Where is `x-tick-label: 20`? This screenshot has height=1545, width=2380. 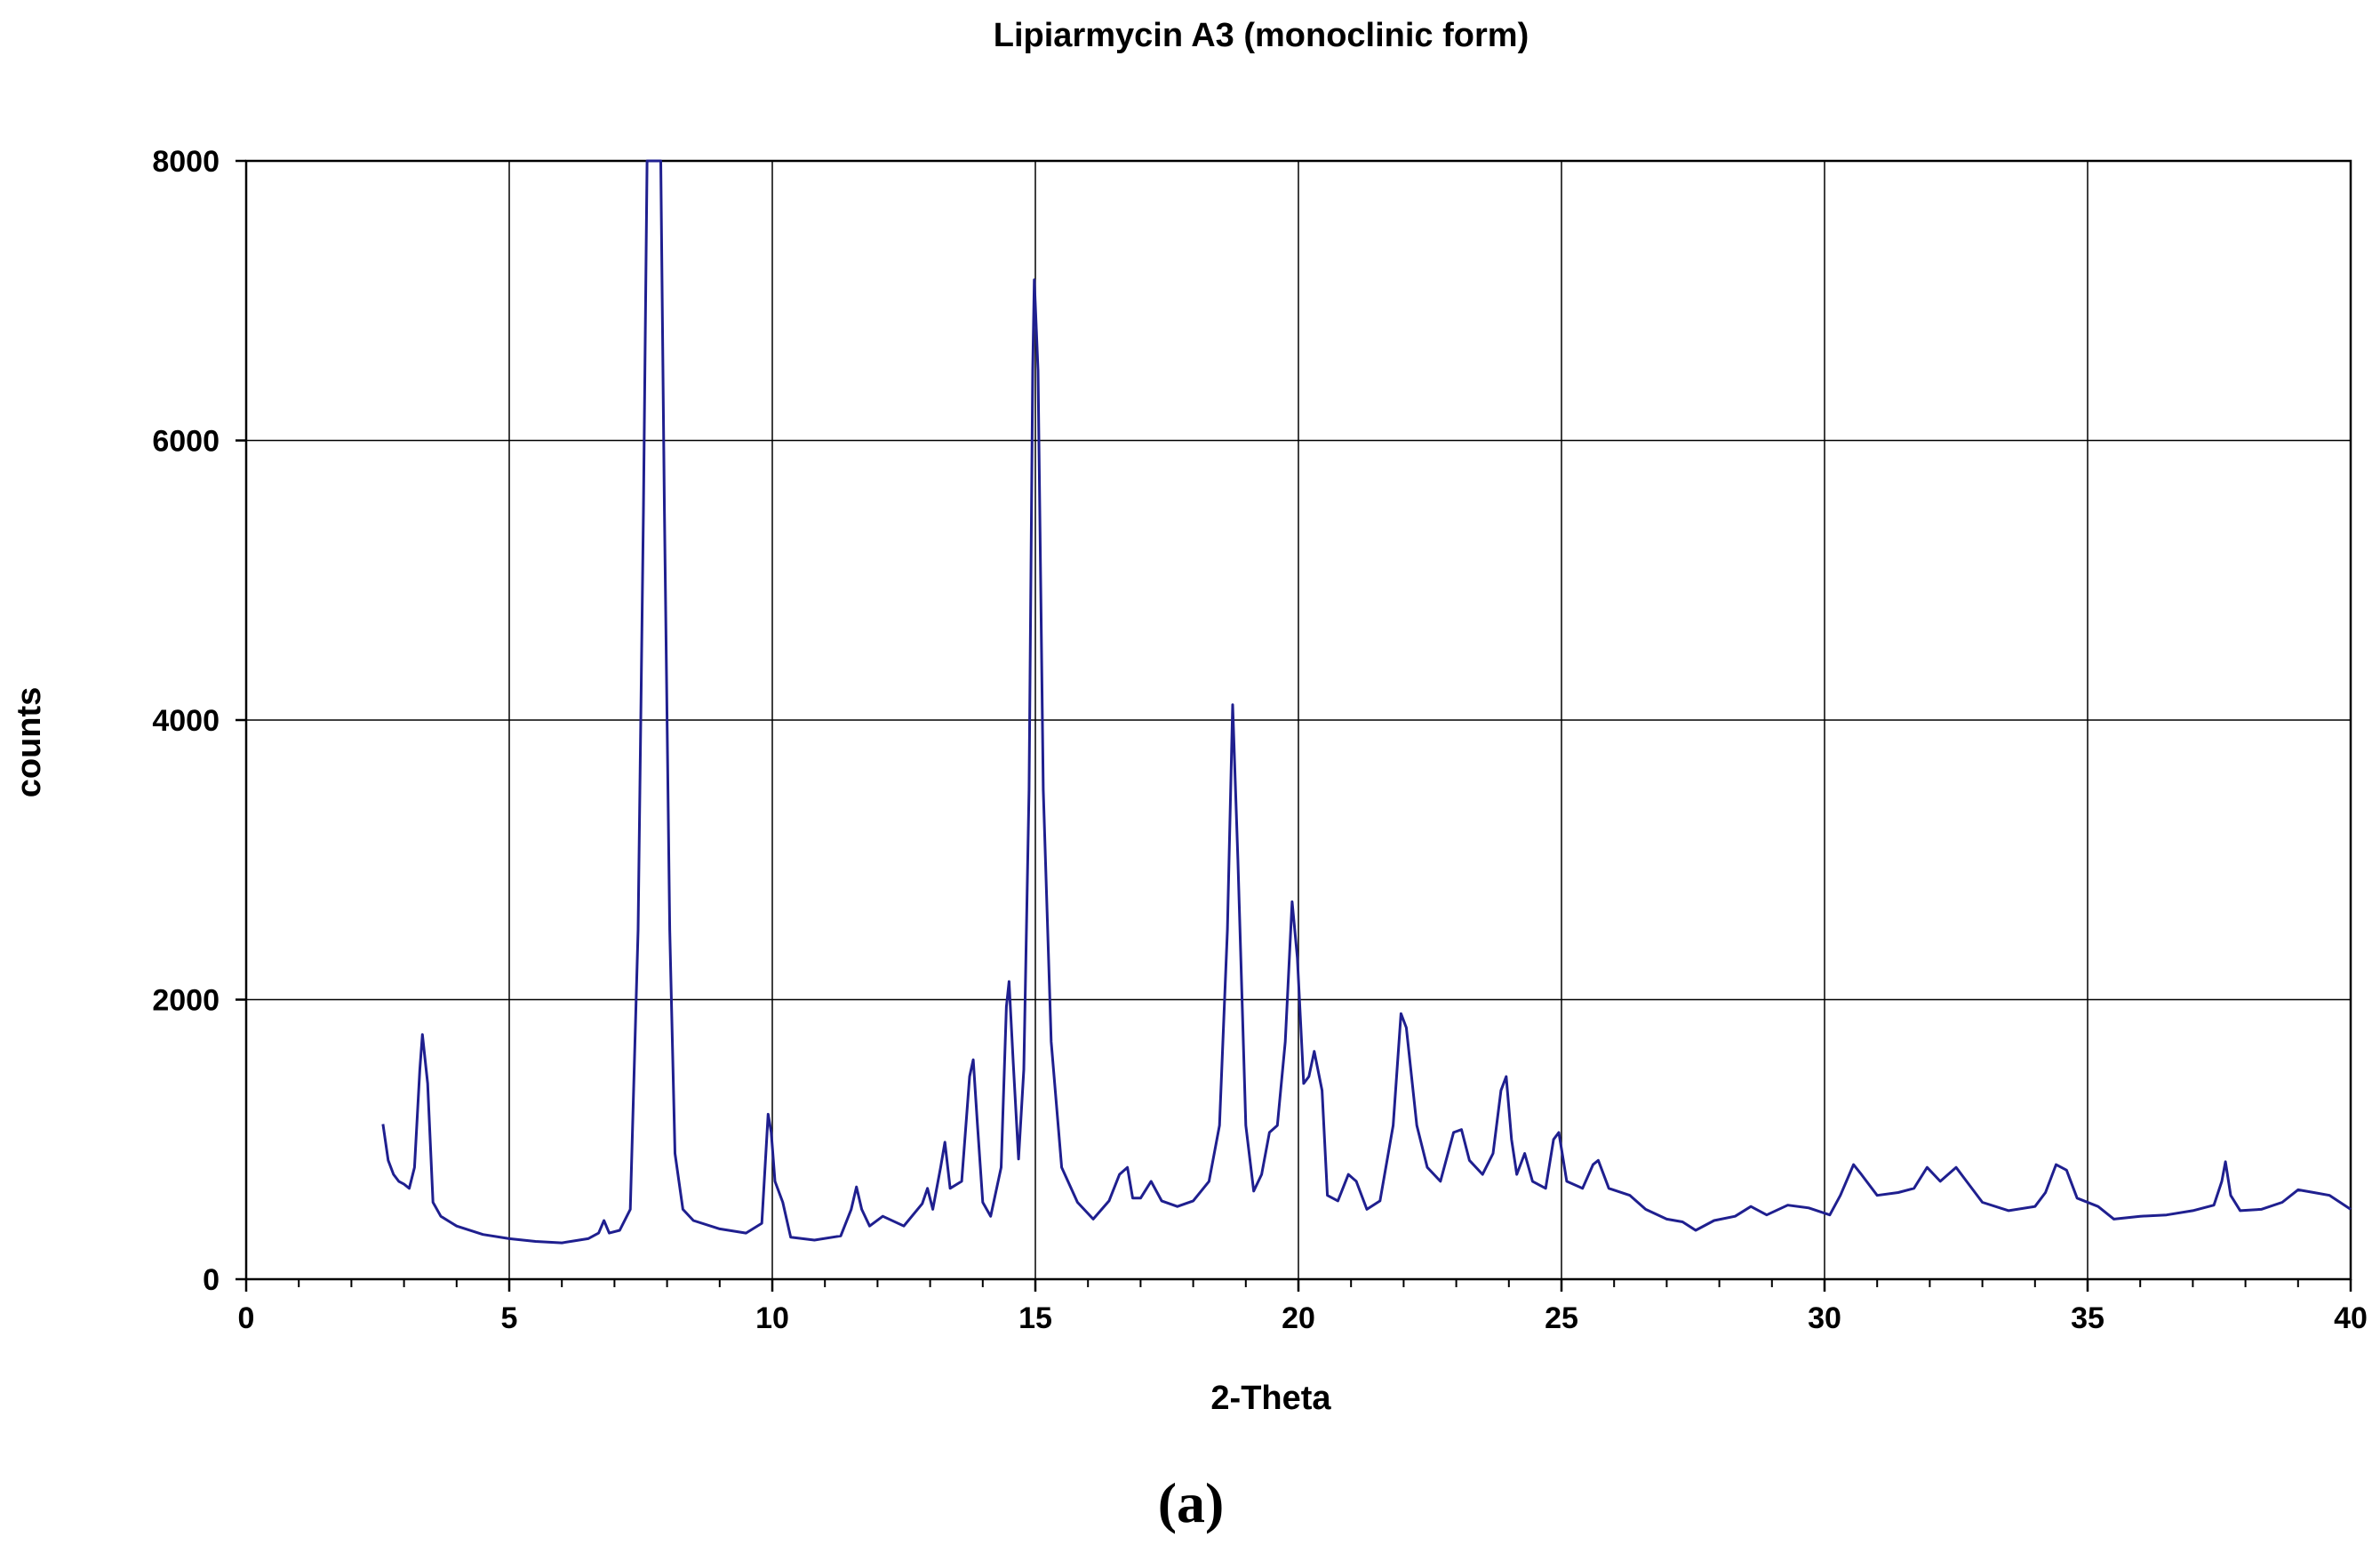 x-tick-label: 20 is located at coordinates (1298, 1318).